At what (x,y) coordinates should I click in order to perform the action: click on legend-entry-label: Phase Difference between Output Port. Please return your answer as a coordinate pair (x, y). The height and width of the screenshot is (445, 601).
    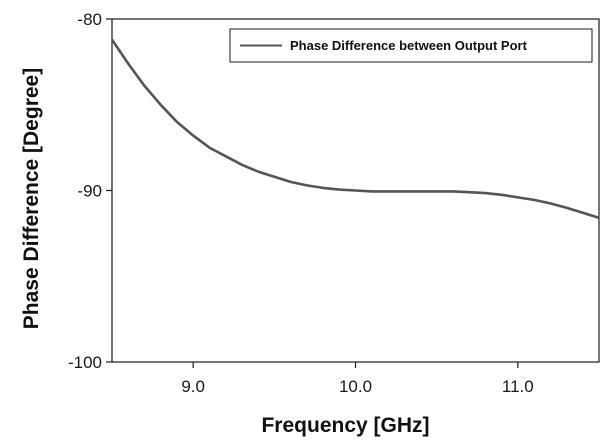
    Looking at the image, I should click on (409, 45).